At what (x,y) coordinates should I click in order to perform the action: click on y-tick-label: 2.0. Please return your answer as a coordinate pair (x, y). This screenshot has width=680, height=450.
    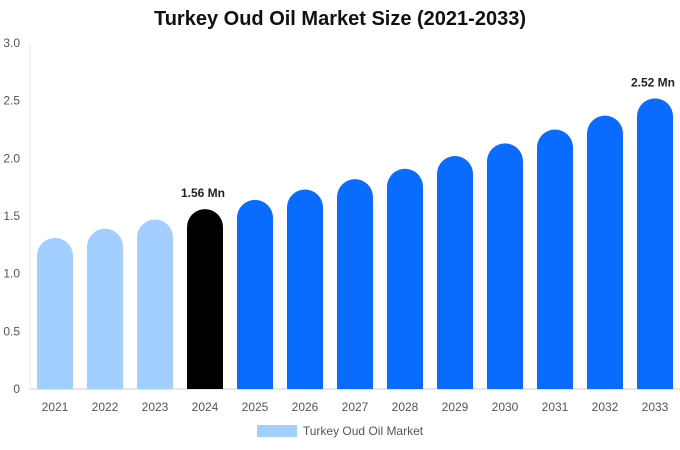
    Looking at the image, I should click on (11, 158).